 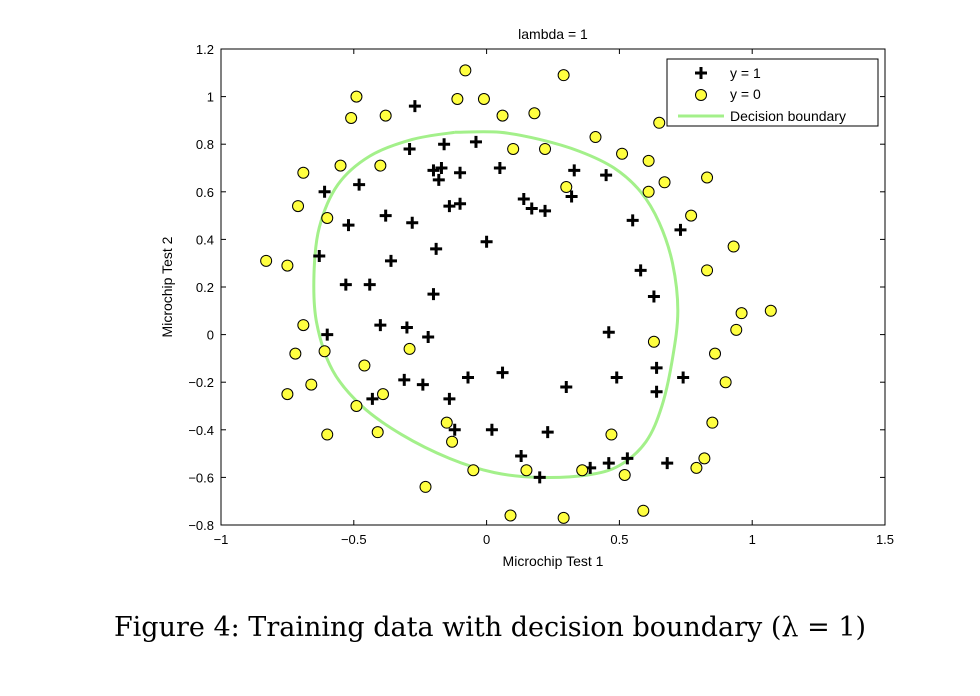 What do you see at coordinates (210, 335) in the screenshot?
I see `y-tick-label: 0` at bounding box center [210, 335].